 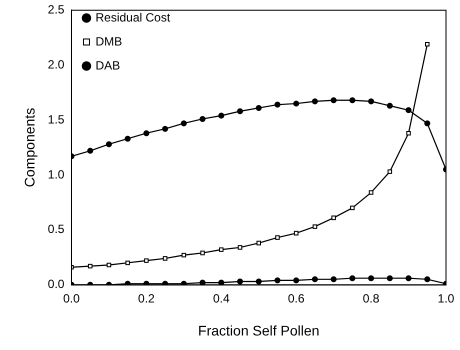 I want to click on legend-label: DAB, so click(x=107, y=65).